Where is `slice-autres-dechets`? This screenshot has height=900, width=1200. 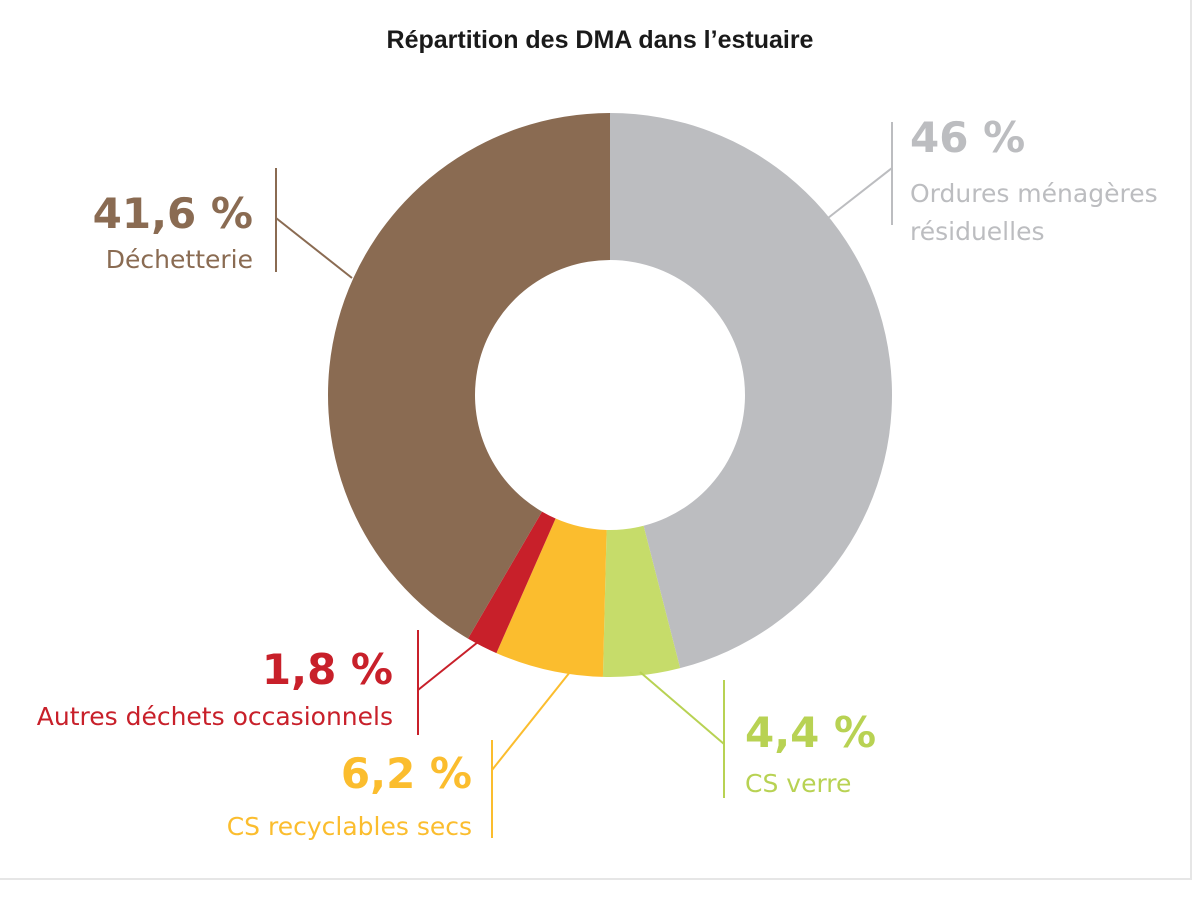 slice-autres-dechets is located at coordinates (511, 582).